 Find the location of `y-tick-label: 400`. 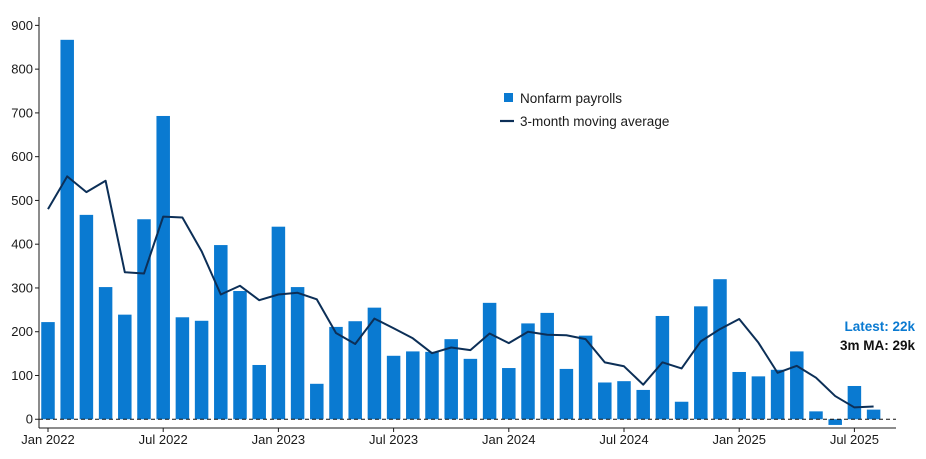

y-tick-label: 400 is located at coordinates (22, 244).